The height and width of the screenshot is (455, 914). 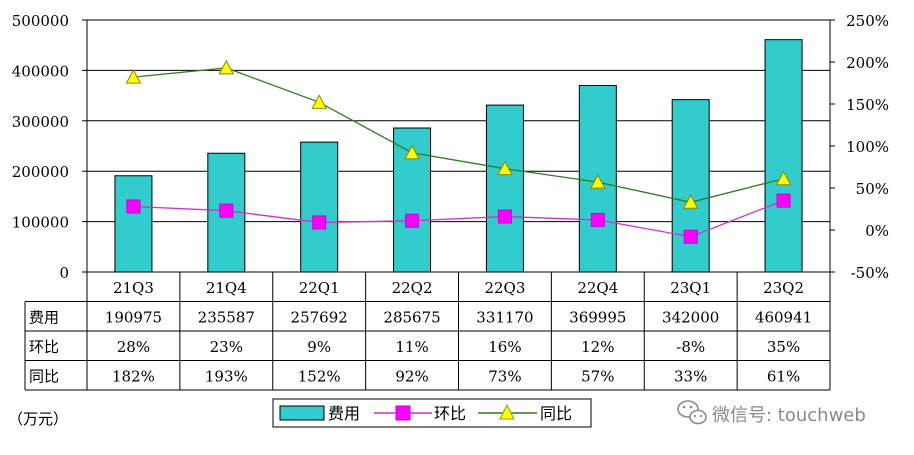 I want to click on bar-23Q2, so click(x=783, y=156).